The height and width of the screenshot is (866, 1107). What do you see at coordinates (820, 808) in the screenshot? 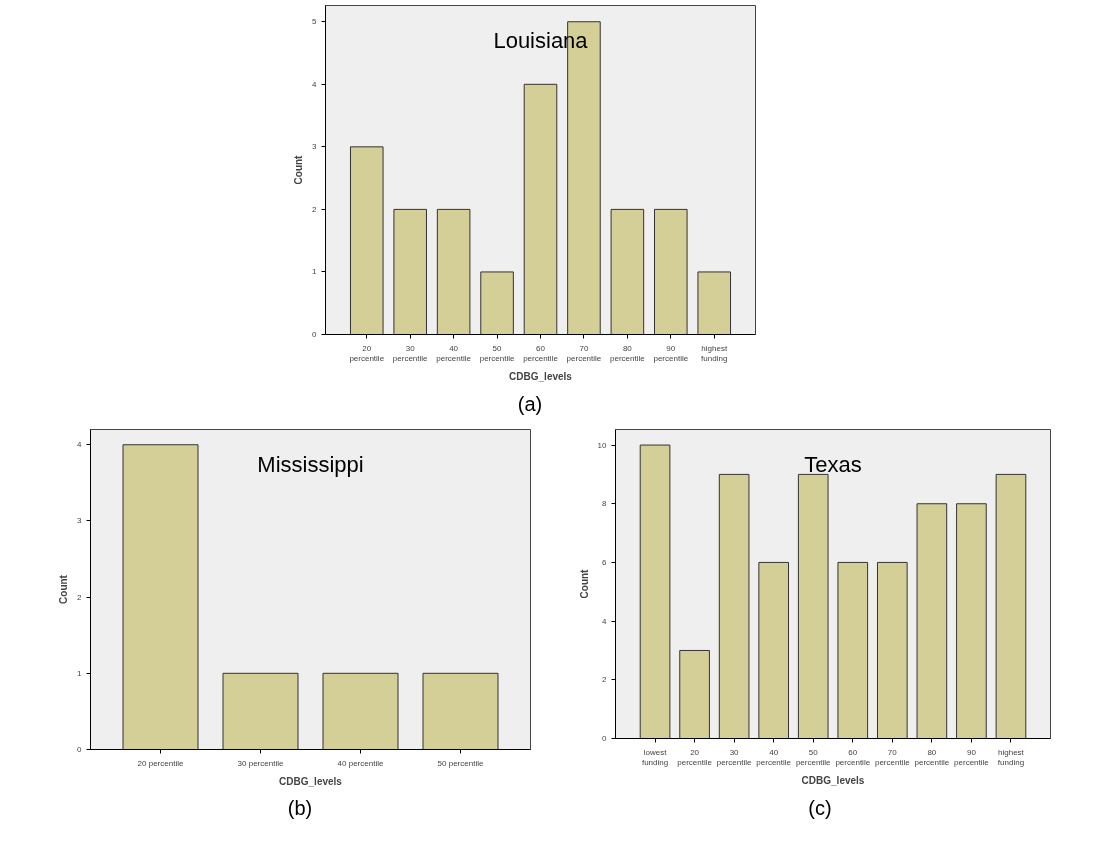
I see `text: (c)` at bounding box center [820, 808].